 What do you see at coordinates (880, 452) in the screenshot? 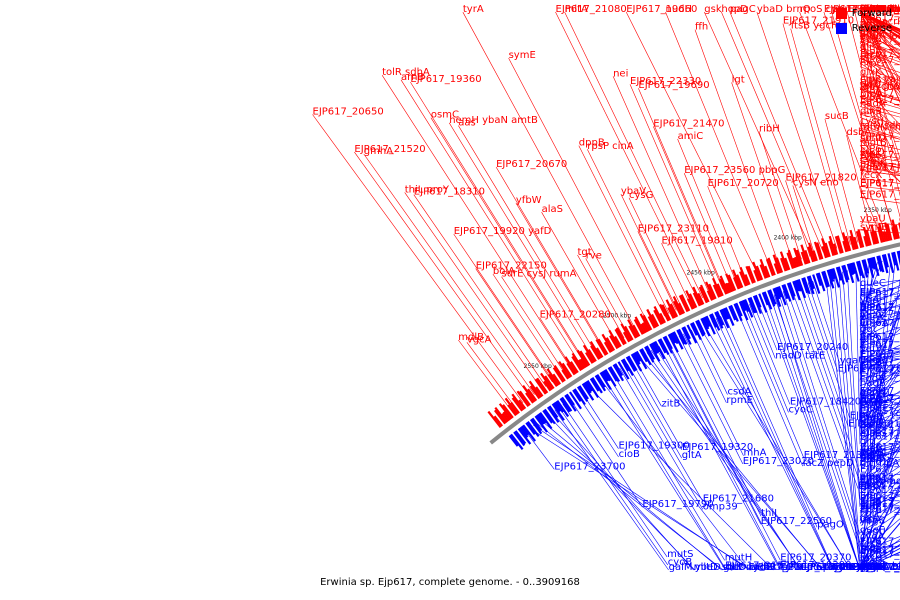
I see `gene-label: EJP617_18570` at bounding box center [880, 452].